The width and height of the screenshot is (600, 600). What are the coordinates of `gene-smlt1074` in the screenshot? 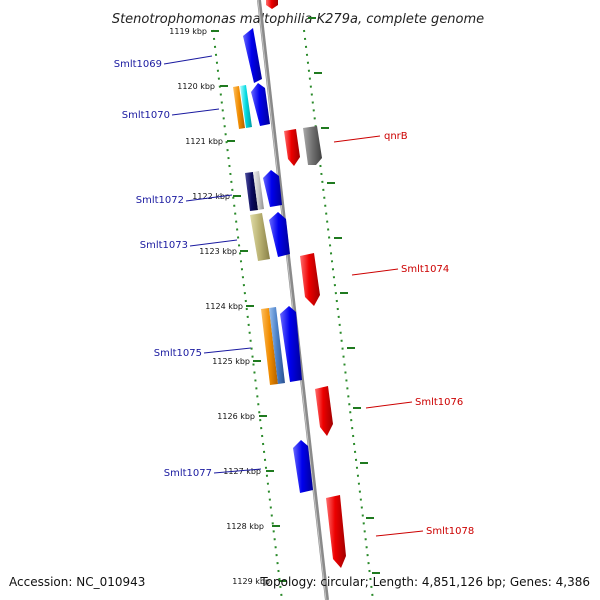 It's located at (310, 279).